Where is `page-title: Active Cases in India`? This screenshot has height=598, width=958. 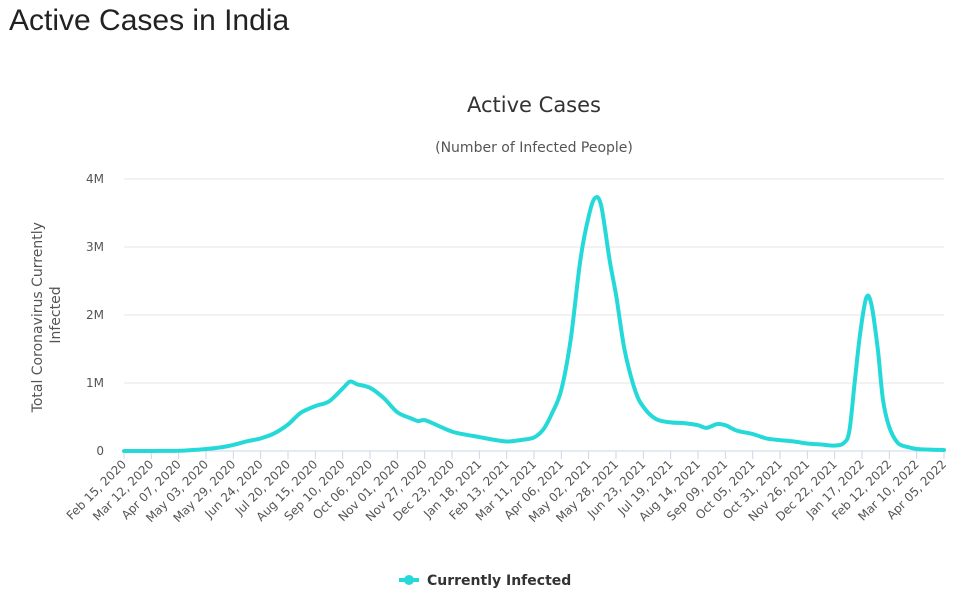 page-title: Active Cases in India is located at coordinates (149, 20).